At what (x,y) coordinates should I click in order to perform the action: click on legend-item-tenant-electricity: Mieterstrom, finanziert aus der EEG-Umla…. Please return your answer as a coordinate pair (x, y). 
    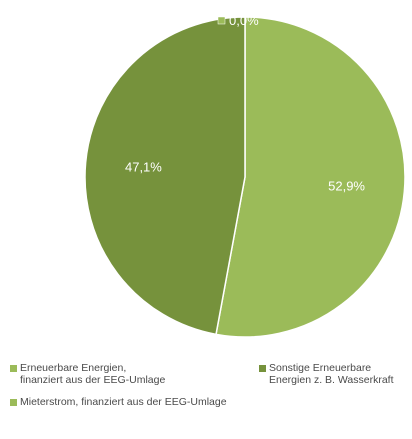
    Looking at the image, I should click on (118, 402).